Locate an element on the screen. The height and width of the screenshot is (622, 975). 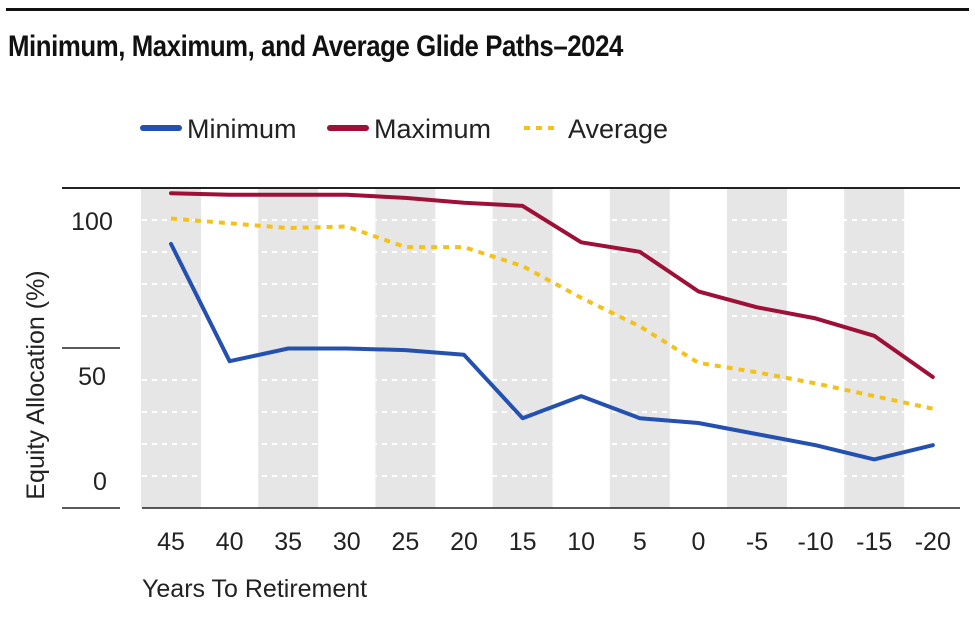
y-tick-100: 100 is located at coordinates (92, 222).